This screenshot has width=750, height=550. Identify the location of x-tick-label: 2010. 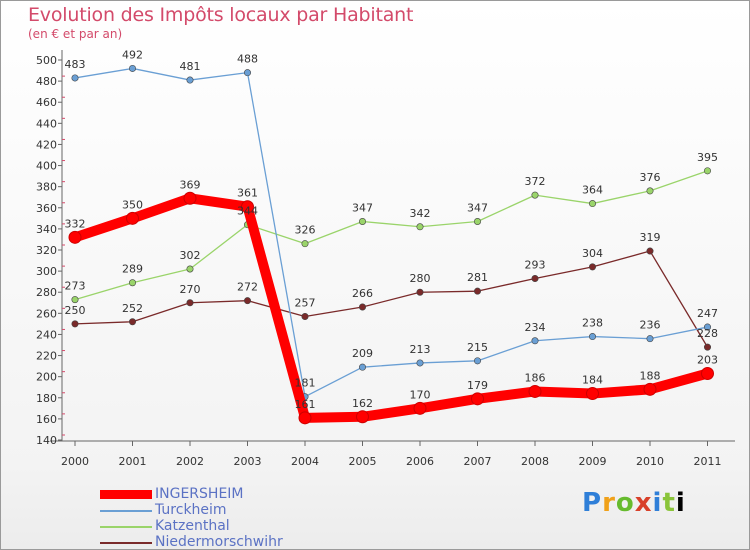
(650, 461).